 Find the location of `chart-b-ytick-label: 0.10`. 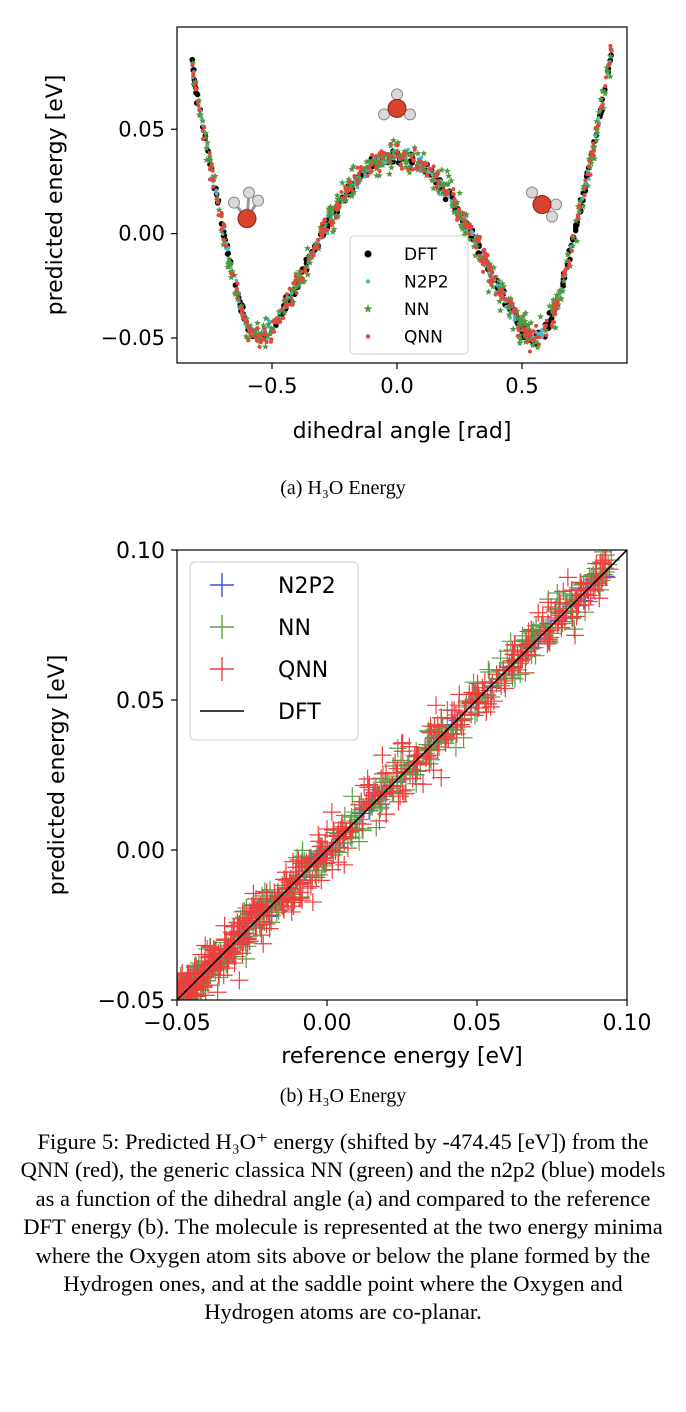

chart-b-ytick-label: 0.10 is located at coordinates (140, 551).